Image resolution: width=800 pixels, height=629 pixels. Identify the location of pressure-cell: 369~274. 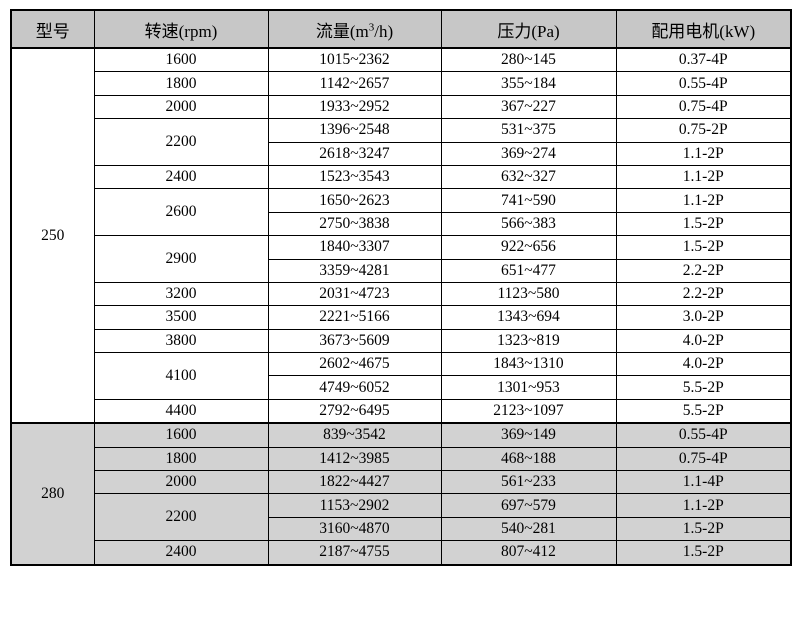
(528, 153).